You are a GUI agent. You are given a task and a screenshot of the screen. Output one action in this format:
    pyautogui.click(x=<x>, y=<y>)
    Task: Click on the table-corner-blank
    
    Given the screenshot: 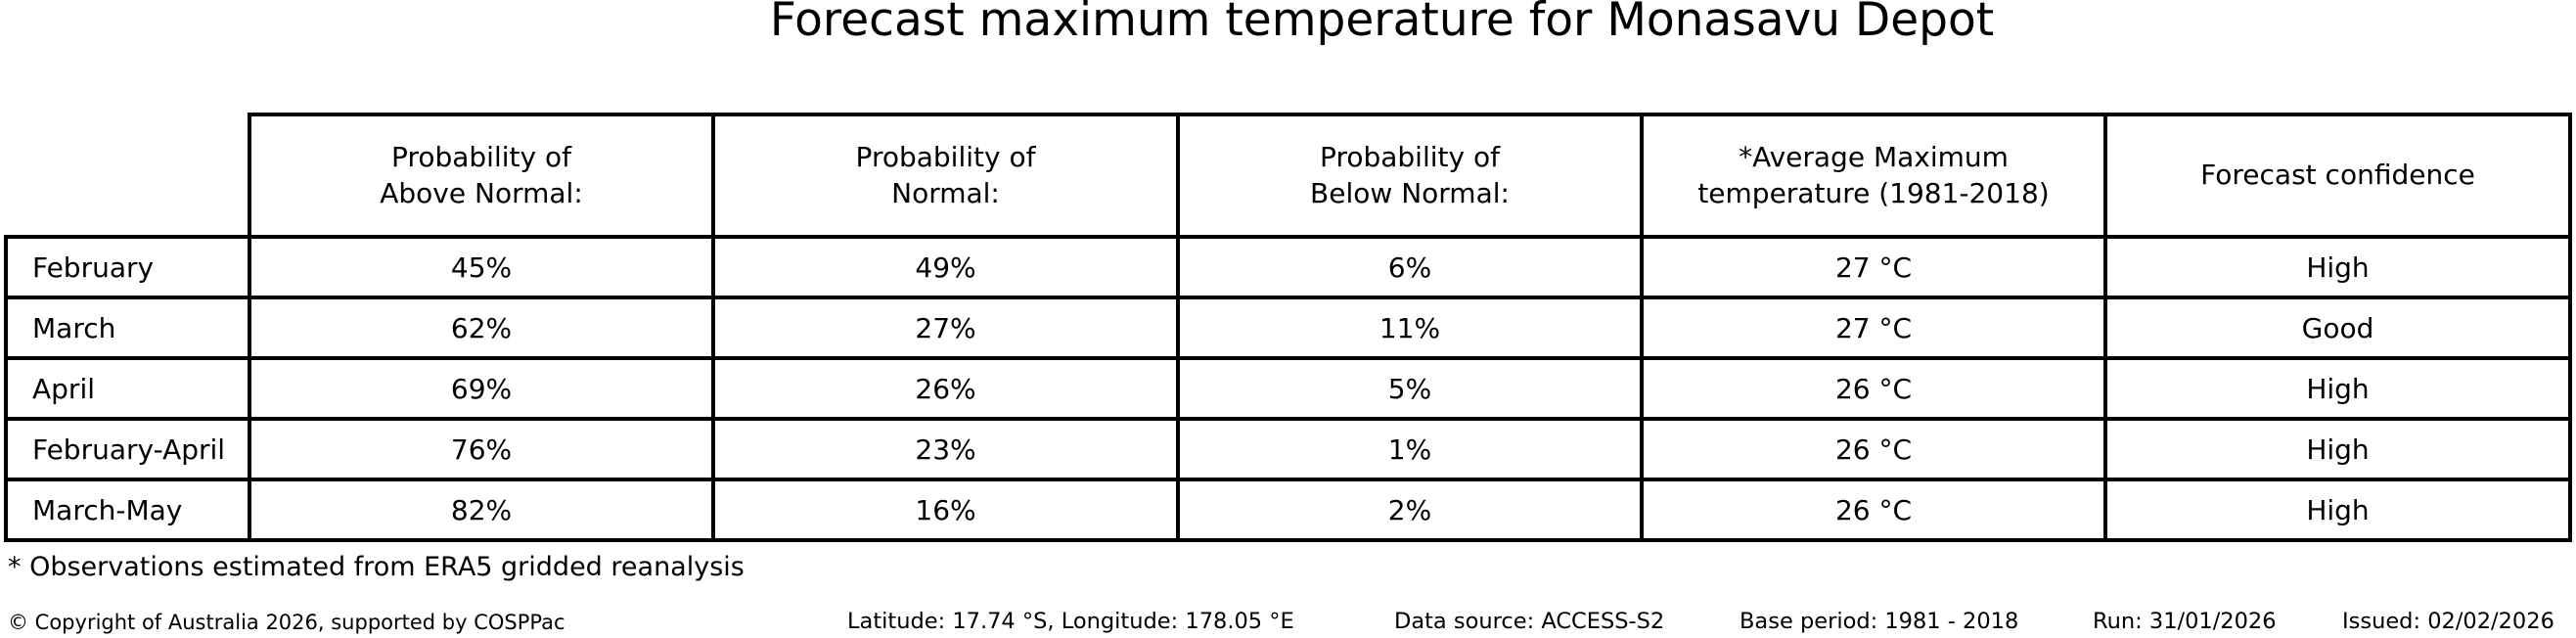 What is the action you would take?
    pyautogui.click(x=127, y=175)
    